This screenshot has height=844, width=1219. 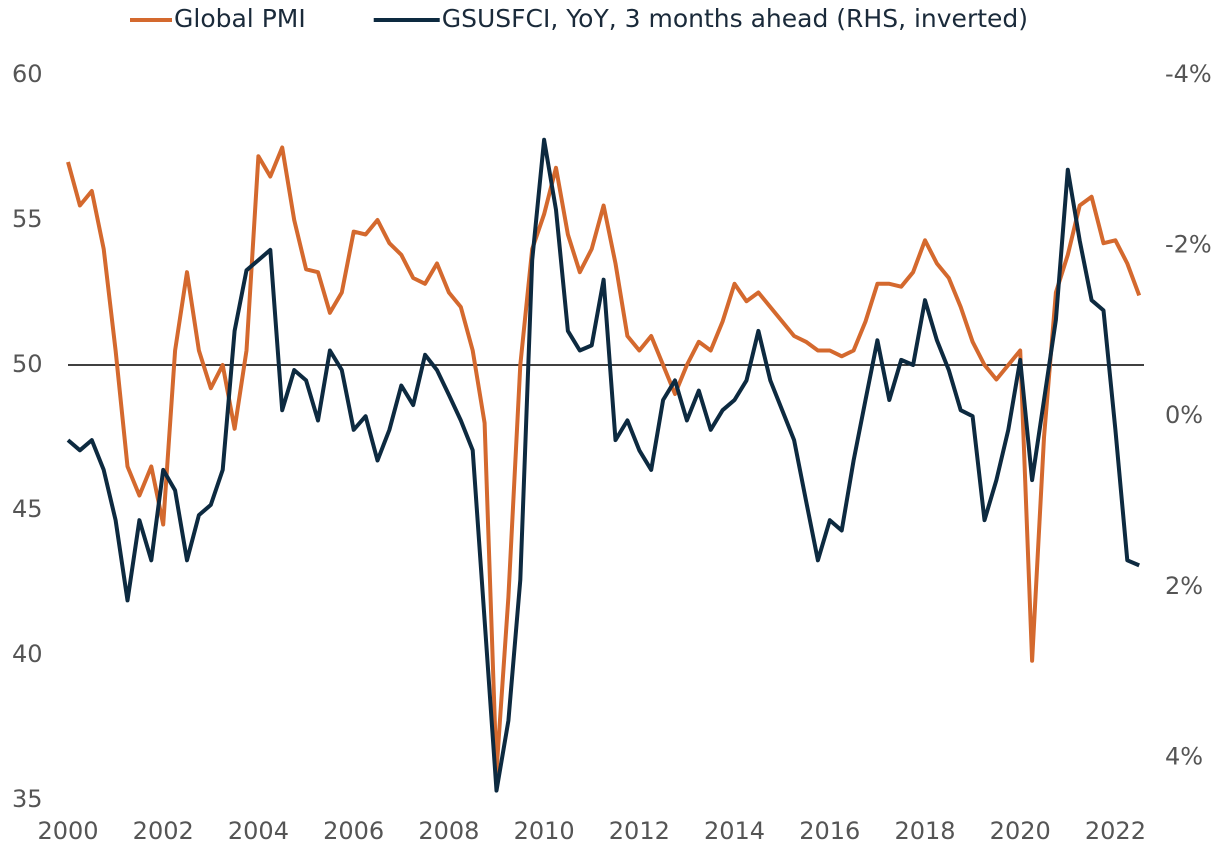 I want to click on x-tick-label: 2020, so click(x=1020, y=830).